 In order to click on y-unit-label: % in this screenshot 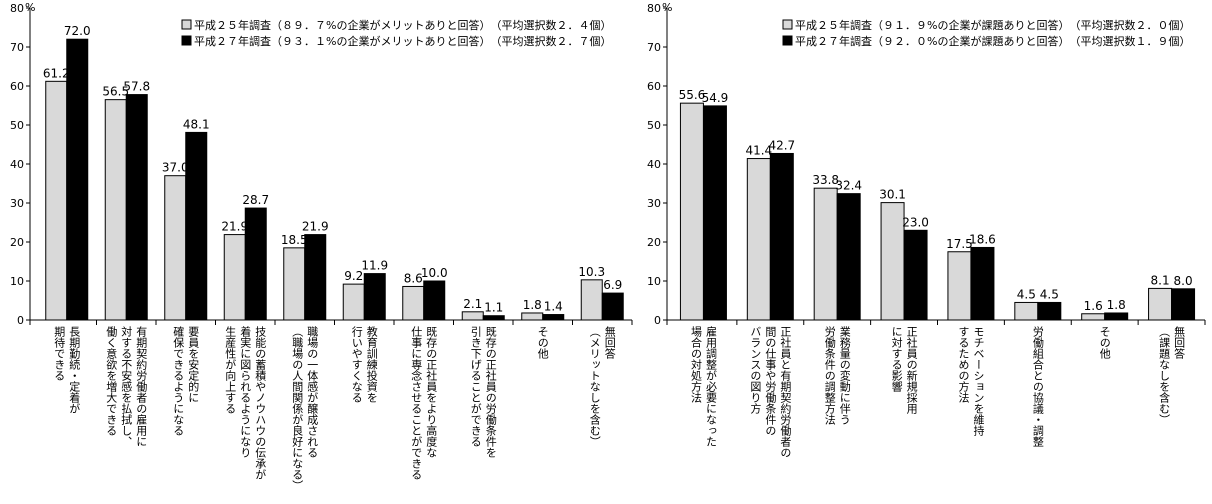, I will do `click(30, 7)`.